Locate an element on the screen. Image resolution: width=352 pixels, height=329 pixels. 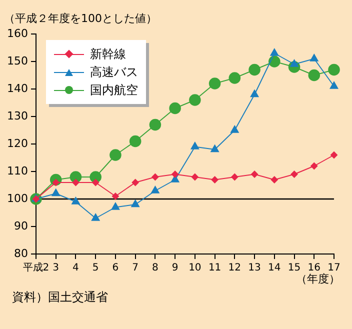
x-tick-label: 10 is located at coordinates (195, 268).